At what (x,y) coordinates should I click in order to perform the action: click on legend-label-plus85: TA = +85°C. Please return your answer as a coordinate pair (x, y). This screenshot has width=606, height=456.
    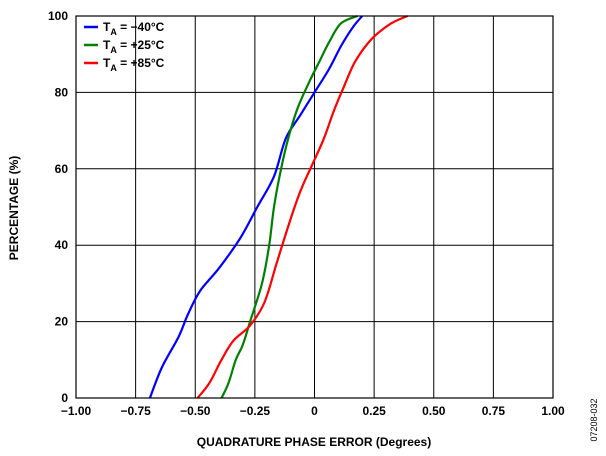
    Looking at the image, I should click on (134, 64).